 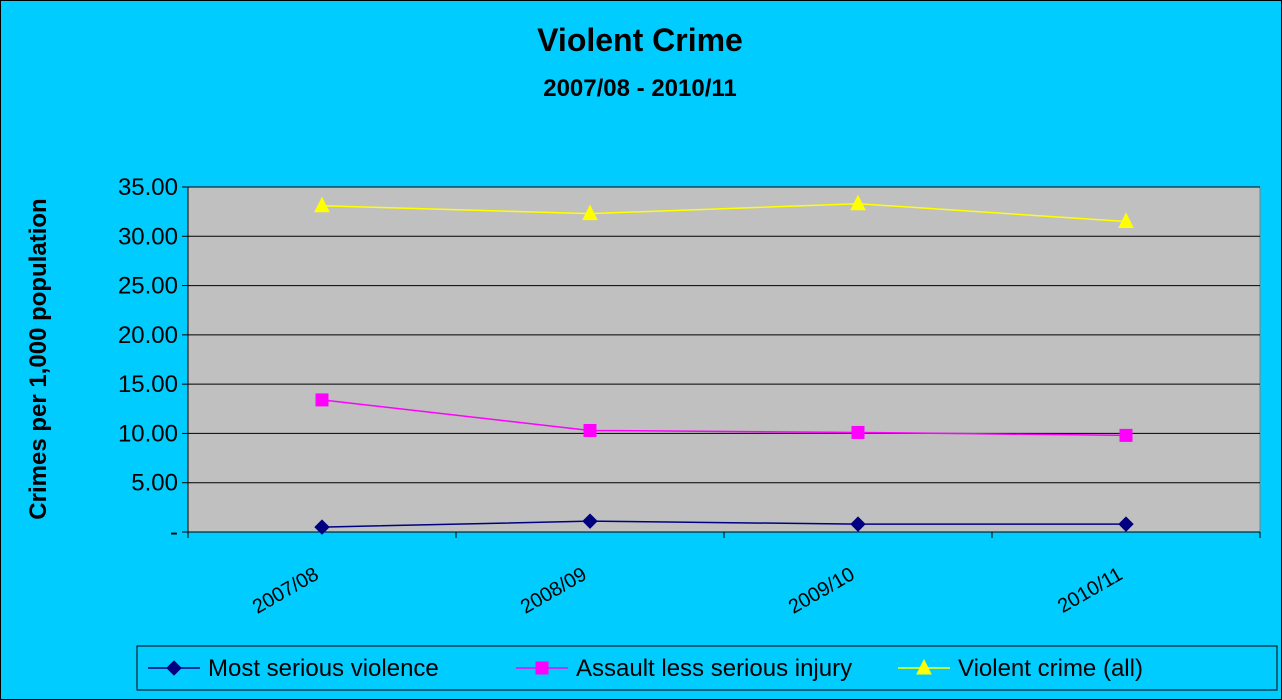 What do you see at coordinates (640, 88) in the screenshot?
I see `chart-subtitle: 2007/08 - 2010/11` at bounding box center [640, 88].